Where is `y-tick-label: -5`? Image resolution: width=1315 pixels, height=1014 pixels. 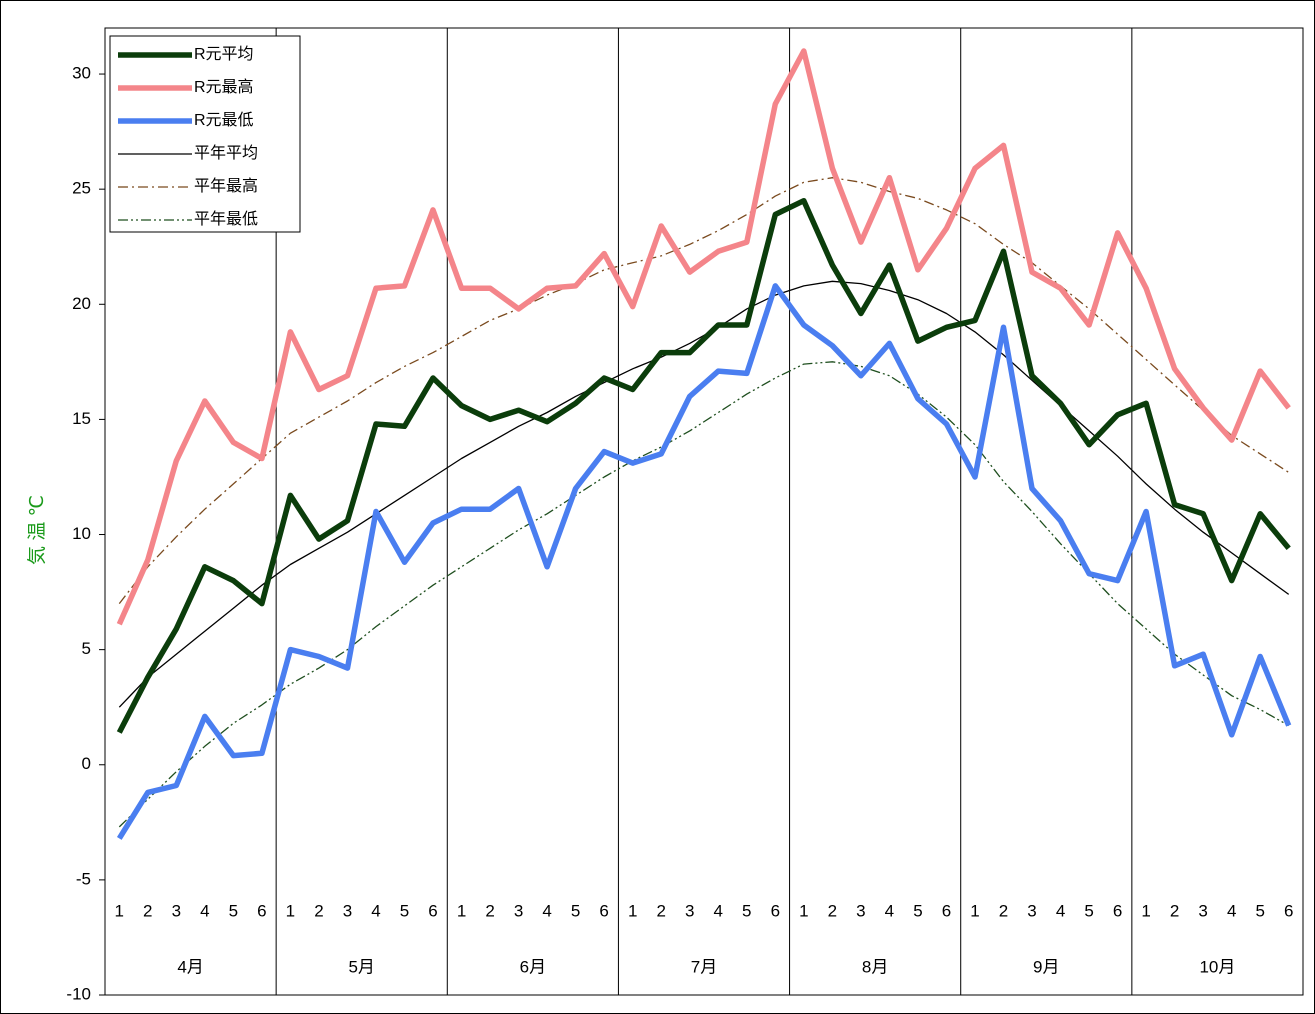 y-tick-label: -5 is located at coordinates (83, 878).